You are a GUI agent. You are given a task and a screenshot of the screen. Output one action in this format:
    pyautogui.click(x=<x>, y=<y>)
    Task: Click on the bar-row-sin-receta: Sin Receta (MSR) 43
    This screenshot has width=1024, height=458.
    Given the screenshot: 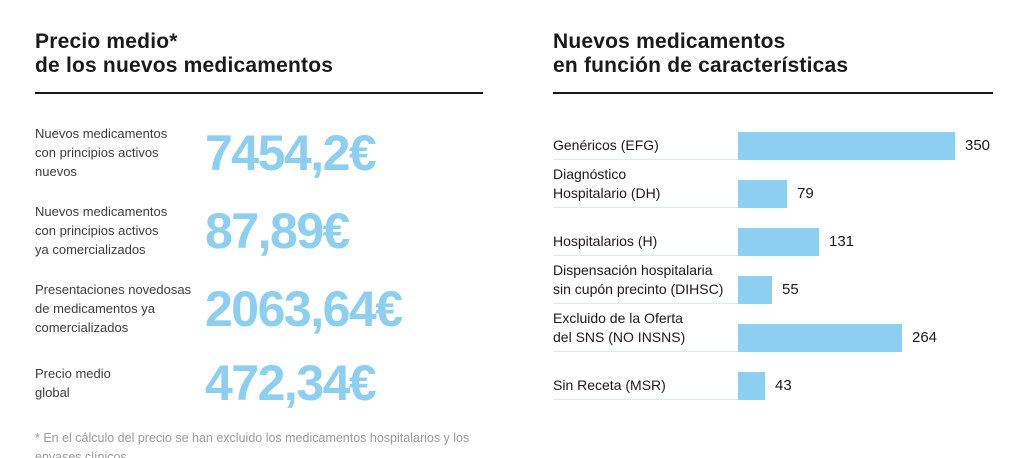 What is the action you would take?
    pyautogui.click(x=773, y=376)
    